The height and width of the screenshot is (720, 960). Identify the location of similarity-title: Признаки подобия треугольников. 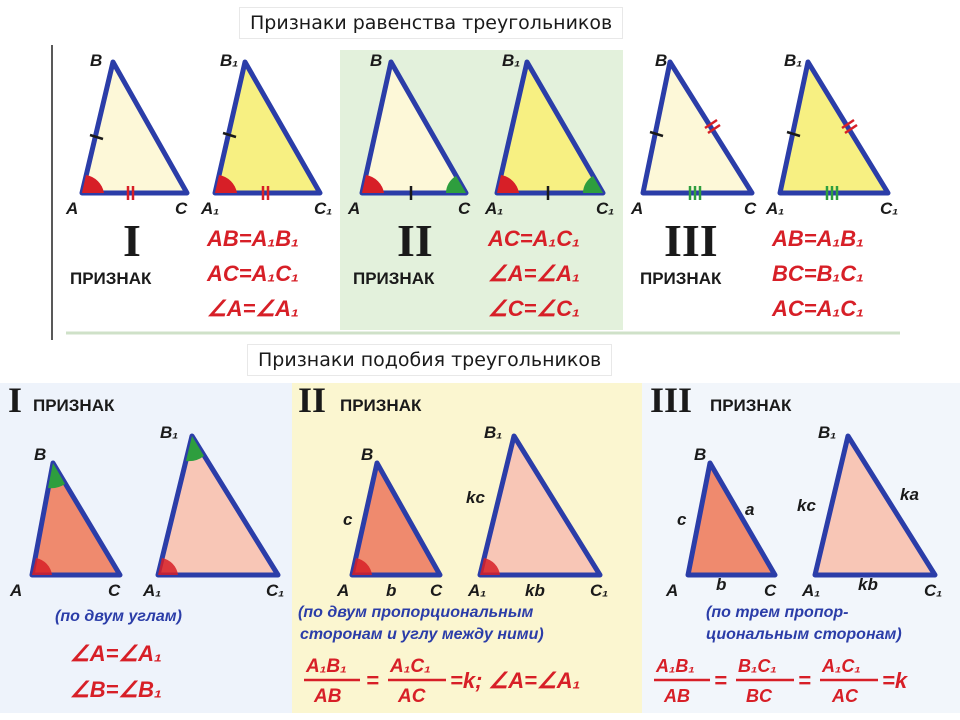
(430, 360).